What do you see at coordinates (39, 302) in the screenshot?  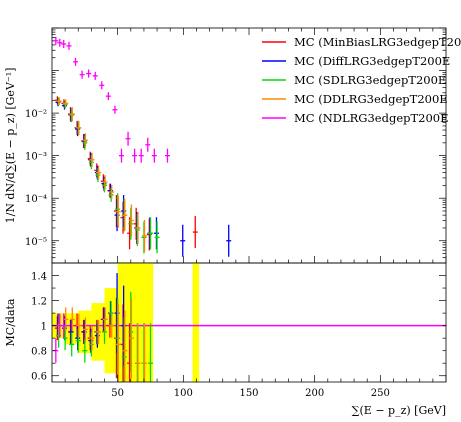 I see `y-tick-label: 1.2` at bounding box center [39, 302].